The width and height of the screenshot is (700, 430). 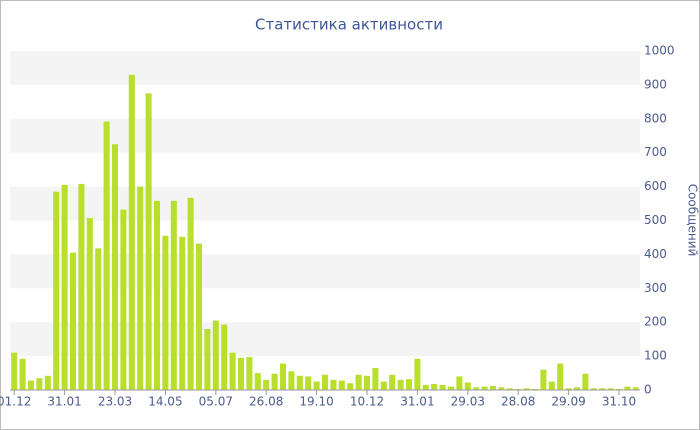 What do you see at coordinates (266, 402) in the screenshot?
I see `x-tick-label: 26.08` at bounding box center [266, 402].